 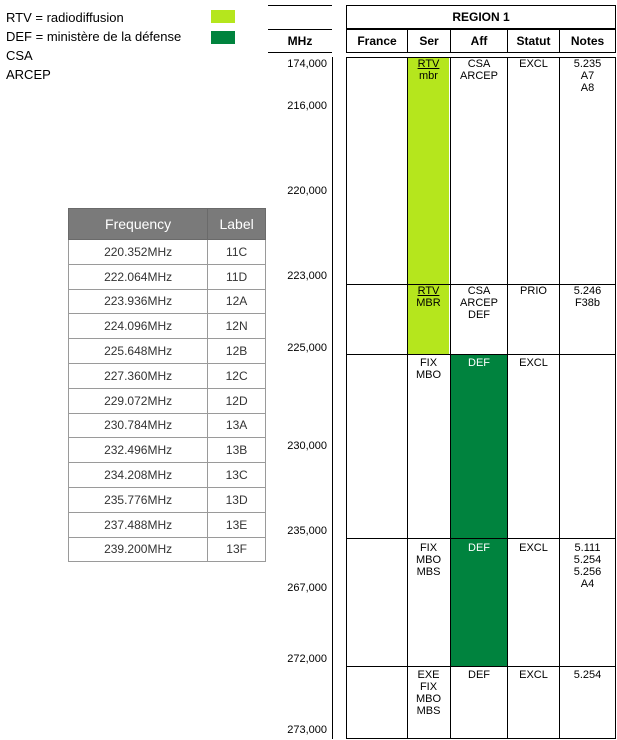 I want to click on region-title: REGION 1, so click(x=481, y=17).